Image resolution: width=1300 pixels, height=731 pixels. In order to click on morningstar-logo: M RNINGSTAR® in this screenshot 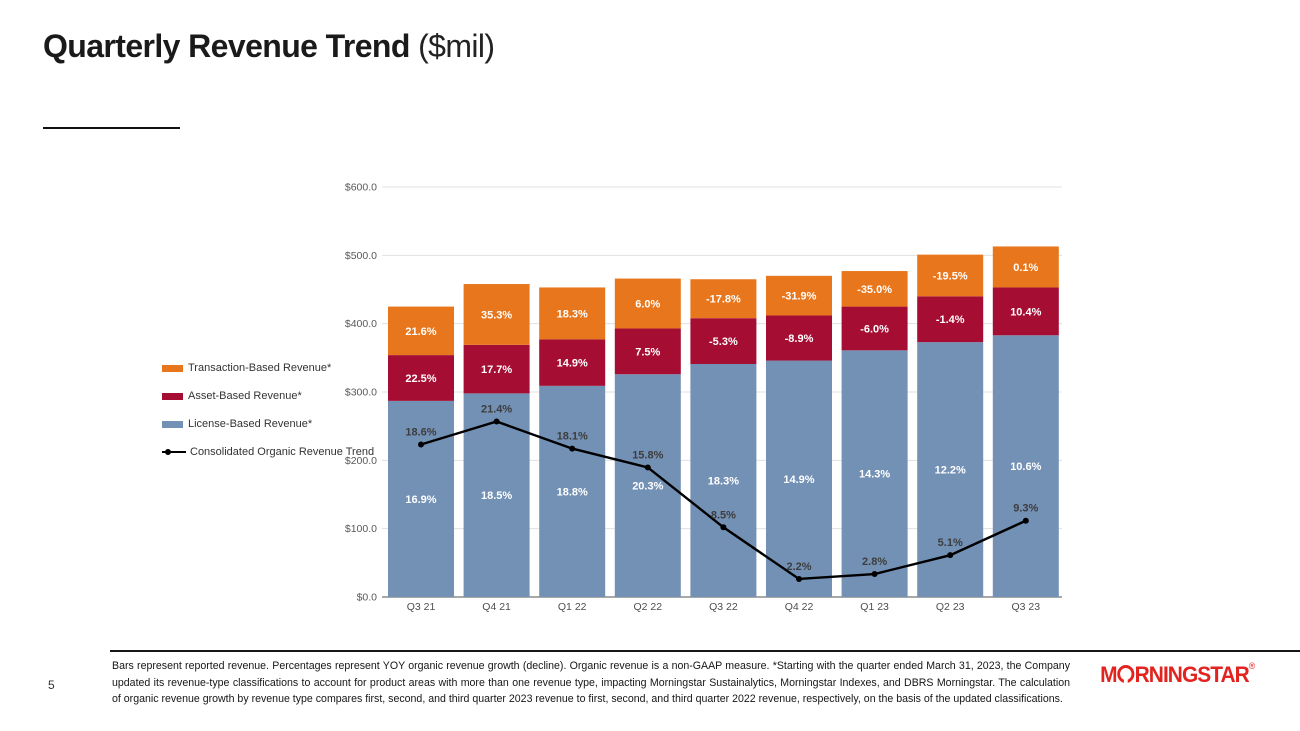, I will do `click(1177, 674)`.